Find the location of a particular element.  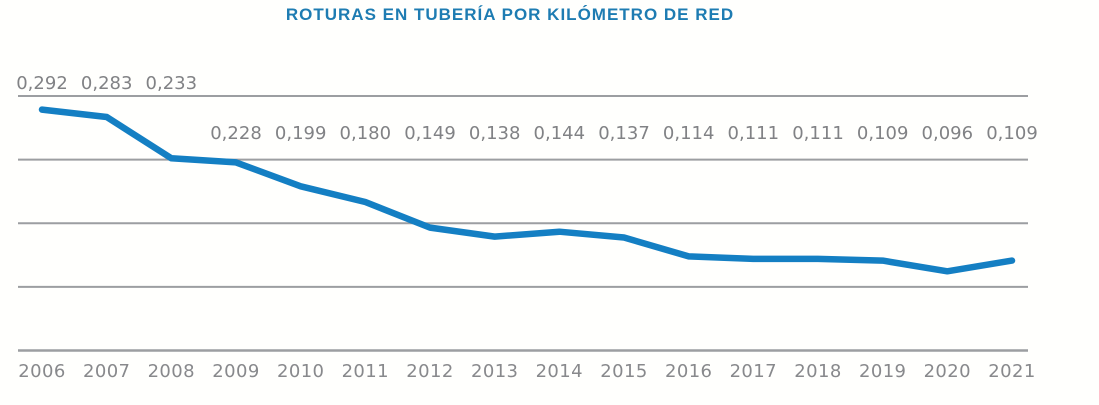

x-tick-label: 2019 is located at coordinates (882, 371).